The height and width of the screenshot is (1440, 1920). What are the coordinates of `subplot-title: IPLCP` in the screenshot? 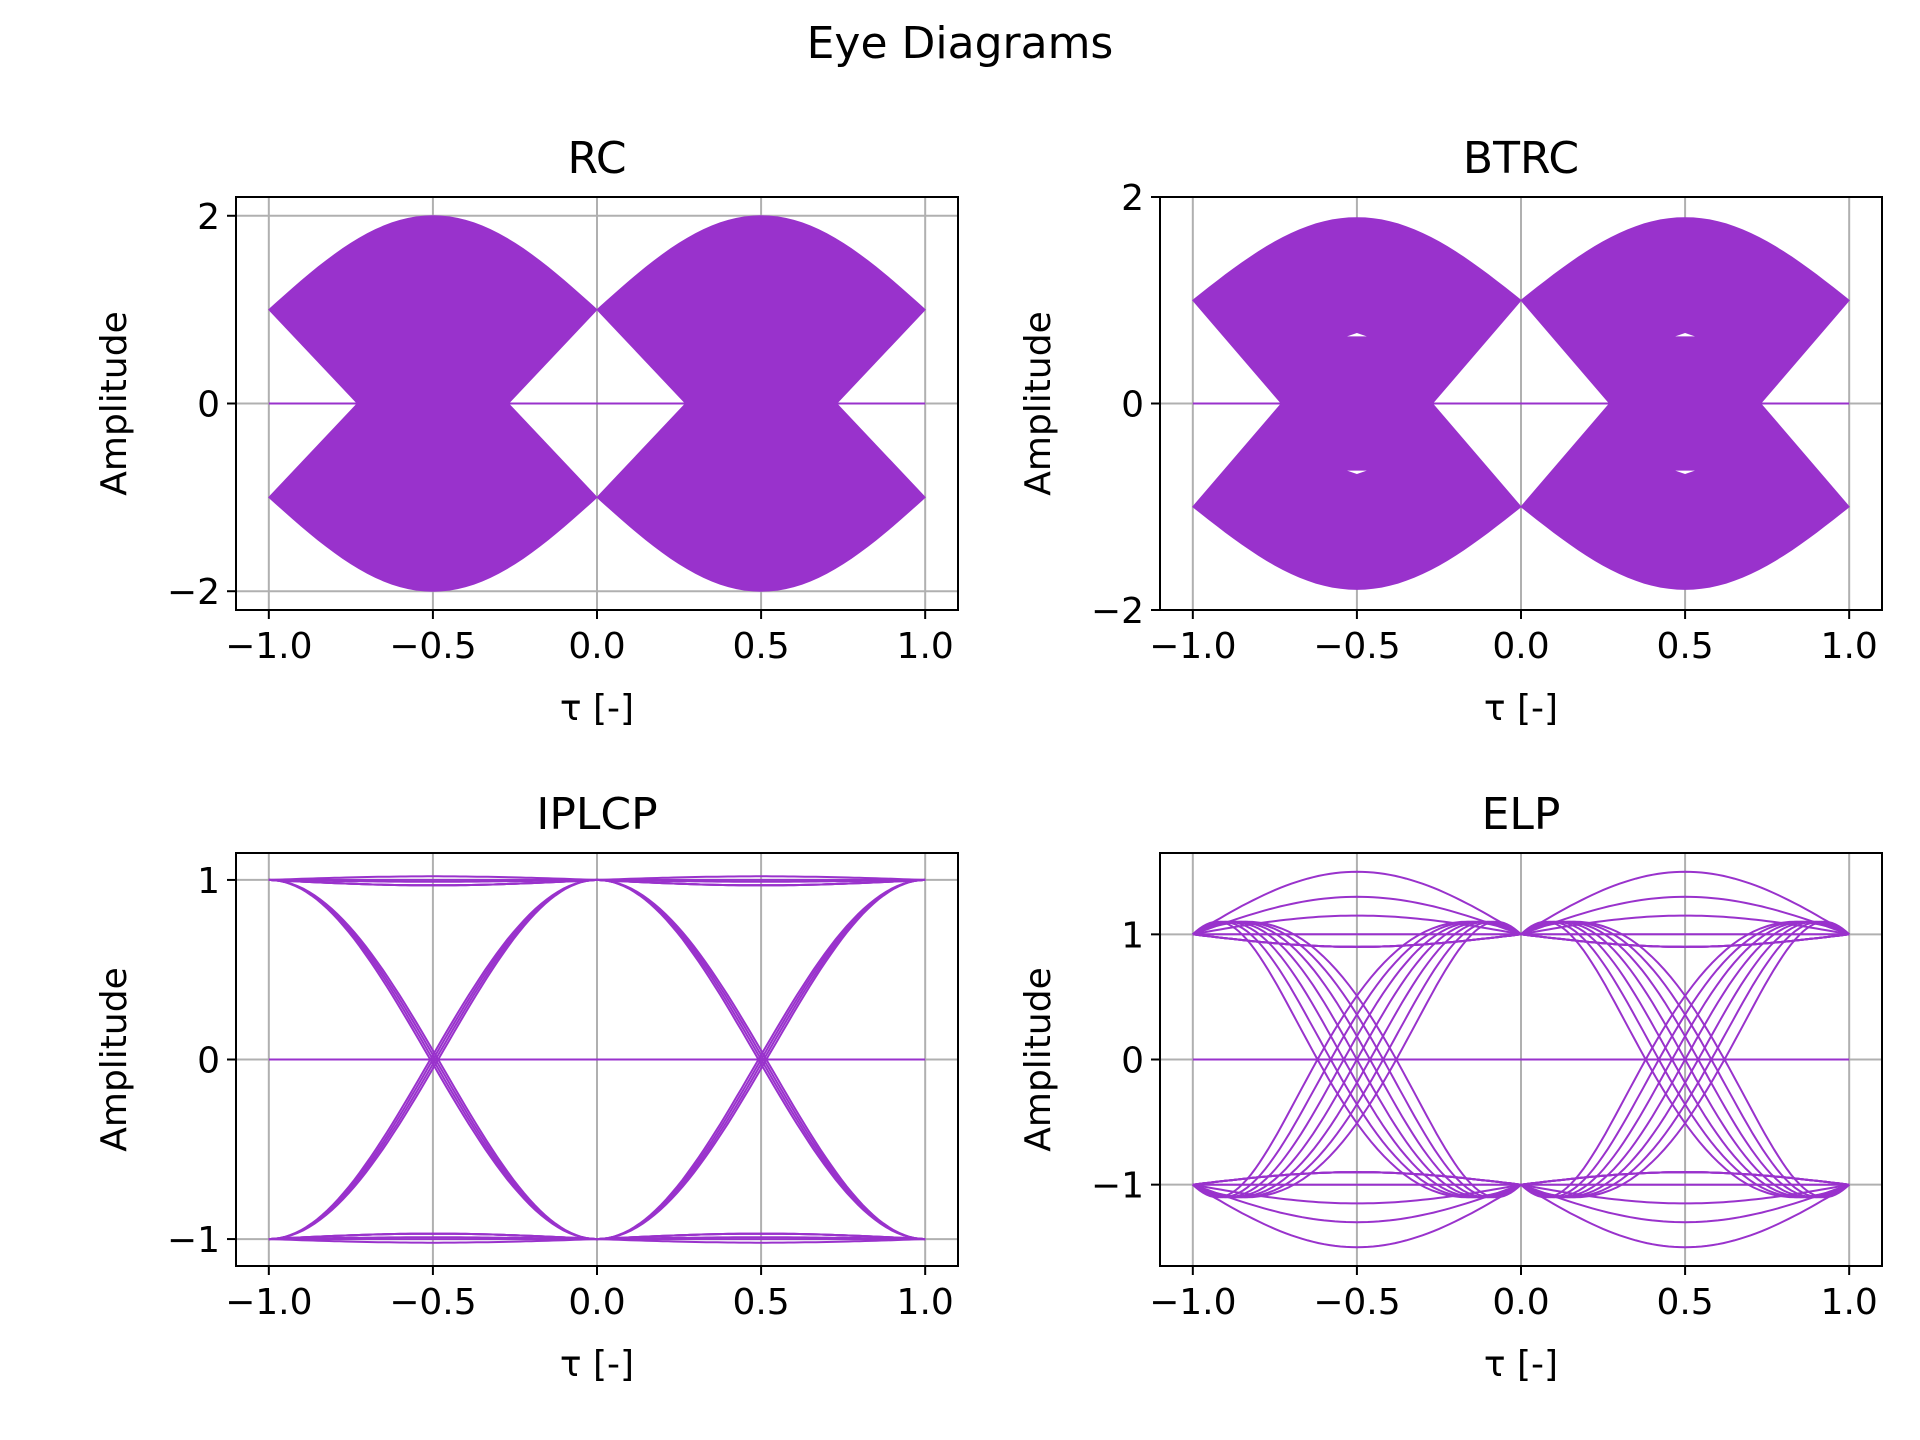 It's located at (596, 814).